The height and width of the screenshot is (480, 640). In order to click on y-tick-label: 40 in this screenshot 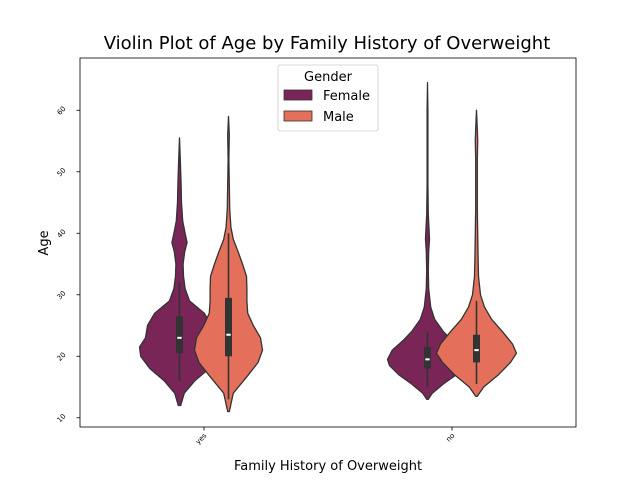, I will do `click(62, 234)`.